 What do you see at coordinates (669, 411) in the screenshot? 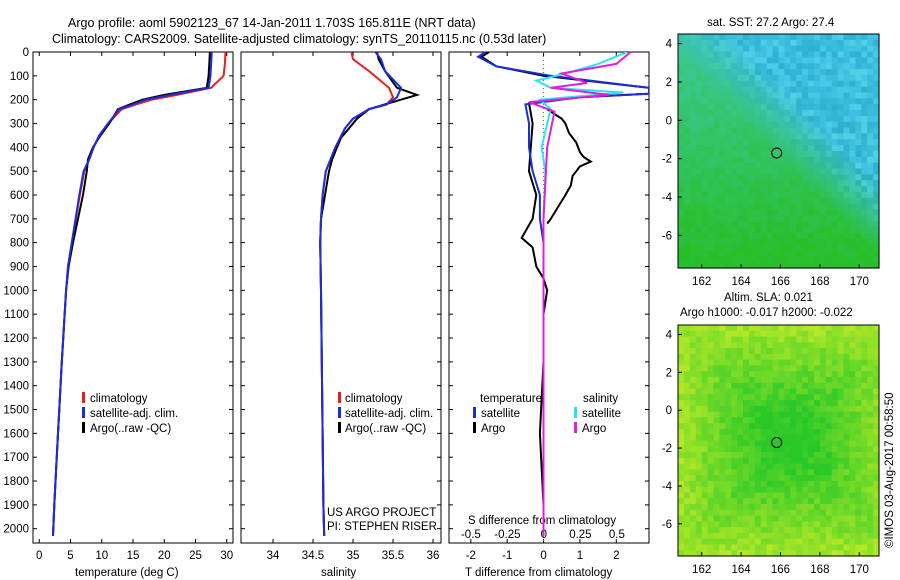
I see `map-y-tick-label: 0` at bounding box center [669, 411].